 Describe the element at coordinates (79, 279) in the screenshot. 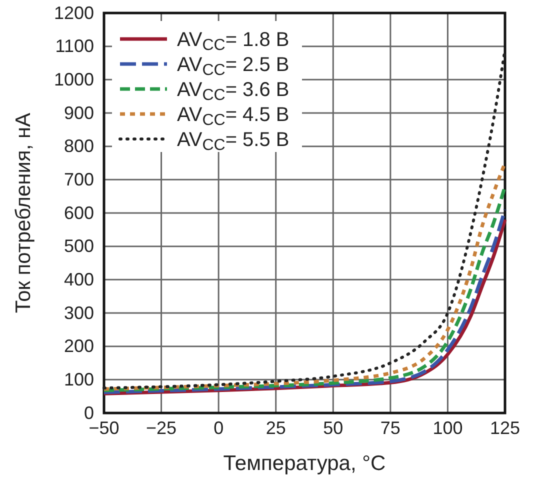

I see `y-tick-label: 400` at that location.